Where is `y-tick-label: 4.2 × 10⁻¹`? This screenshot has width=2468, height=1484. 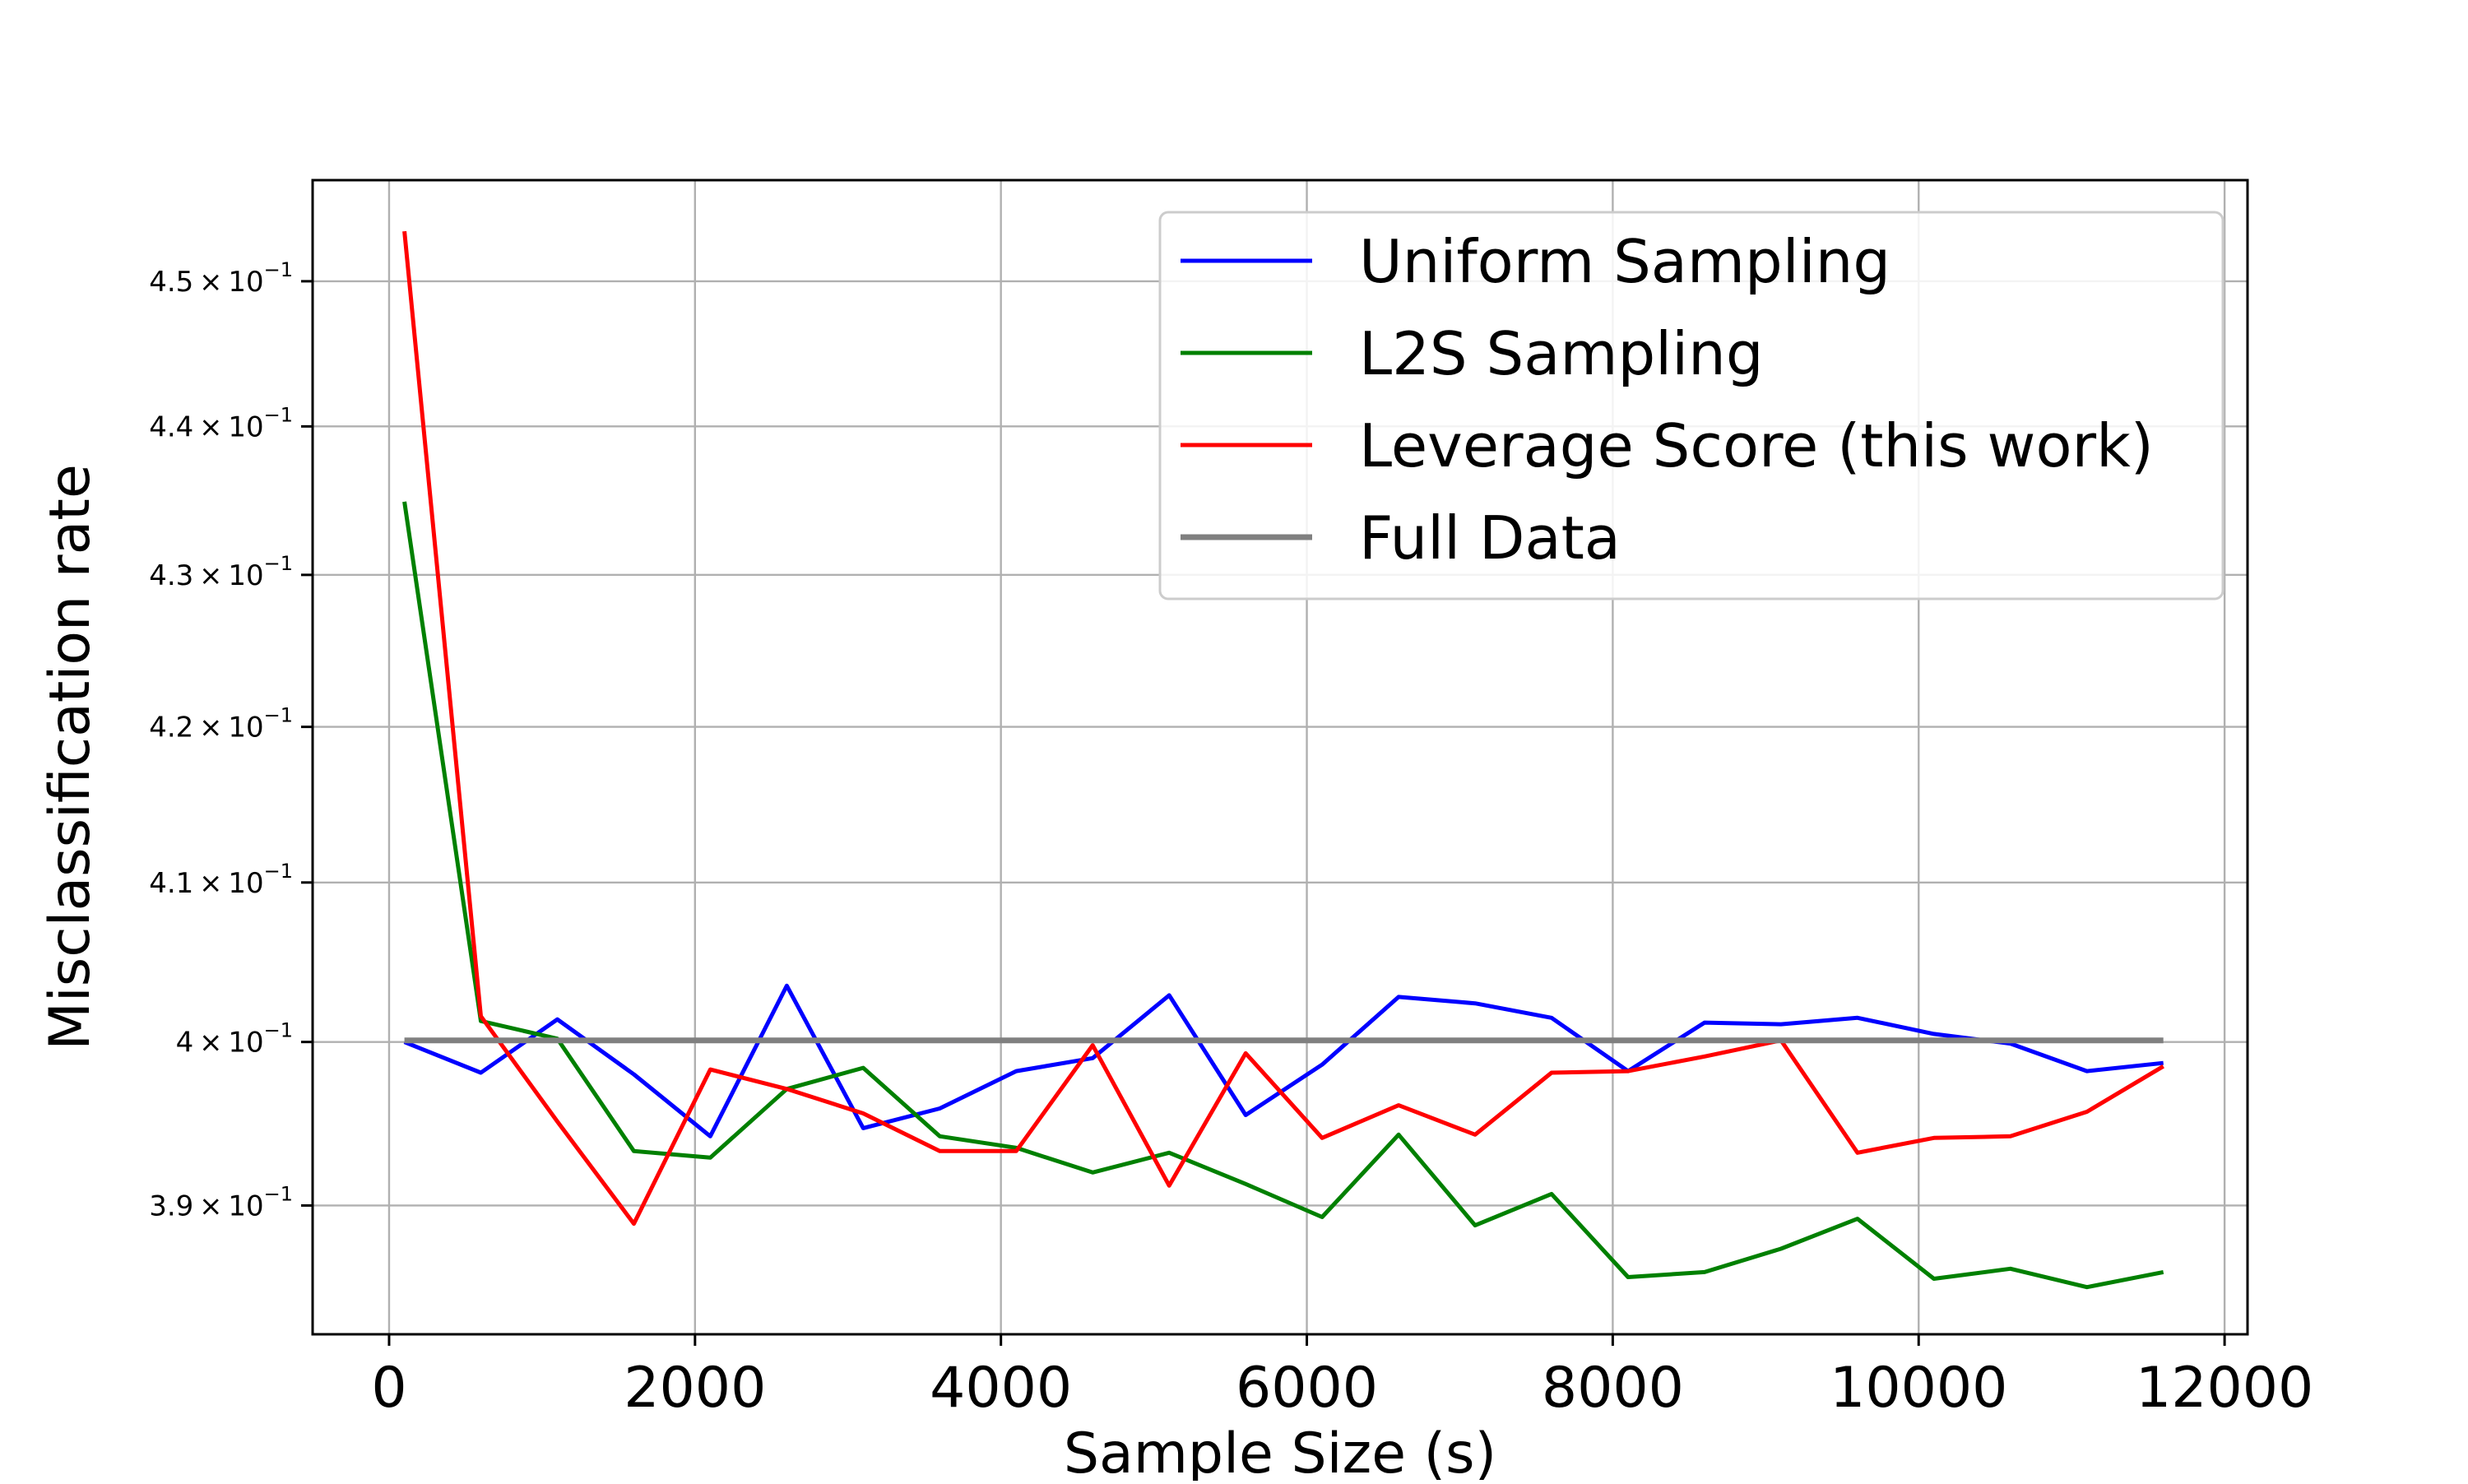
y-tick-label: 4.2 × 10⁻¹ is located at coordinates (221, 724).